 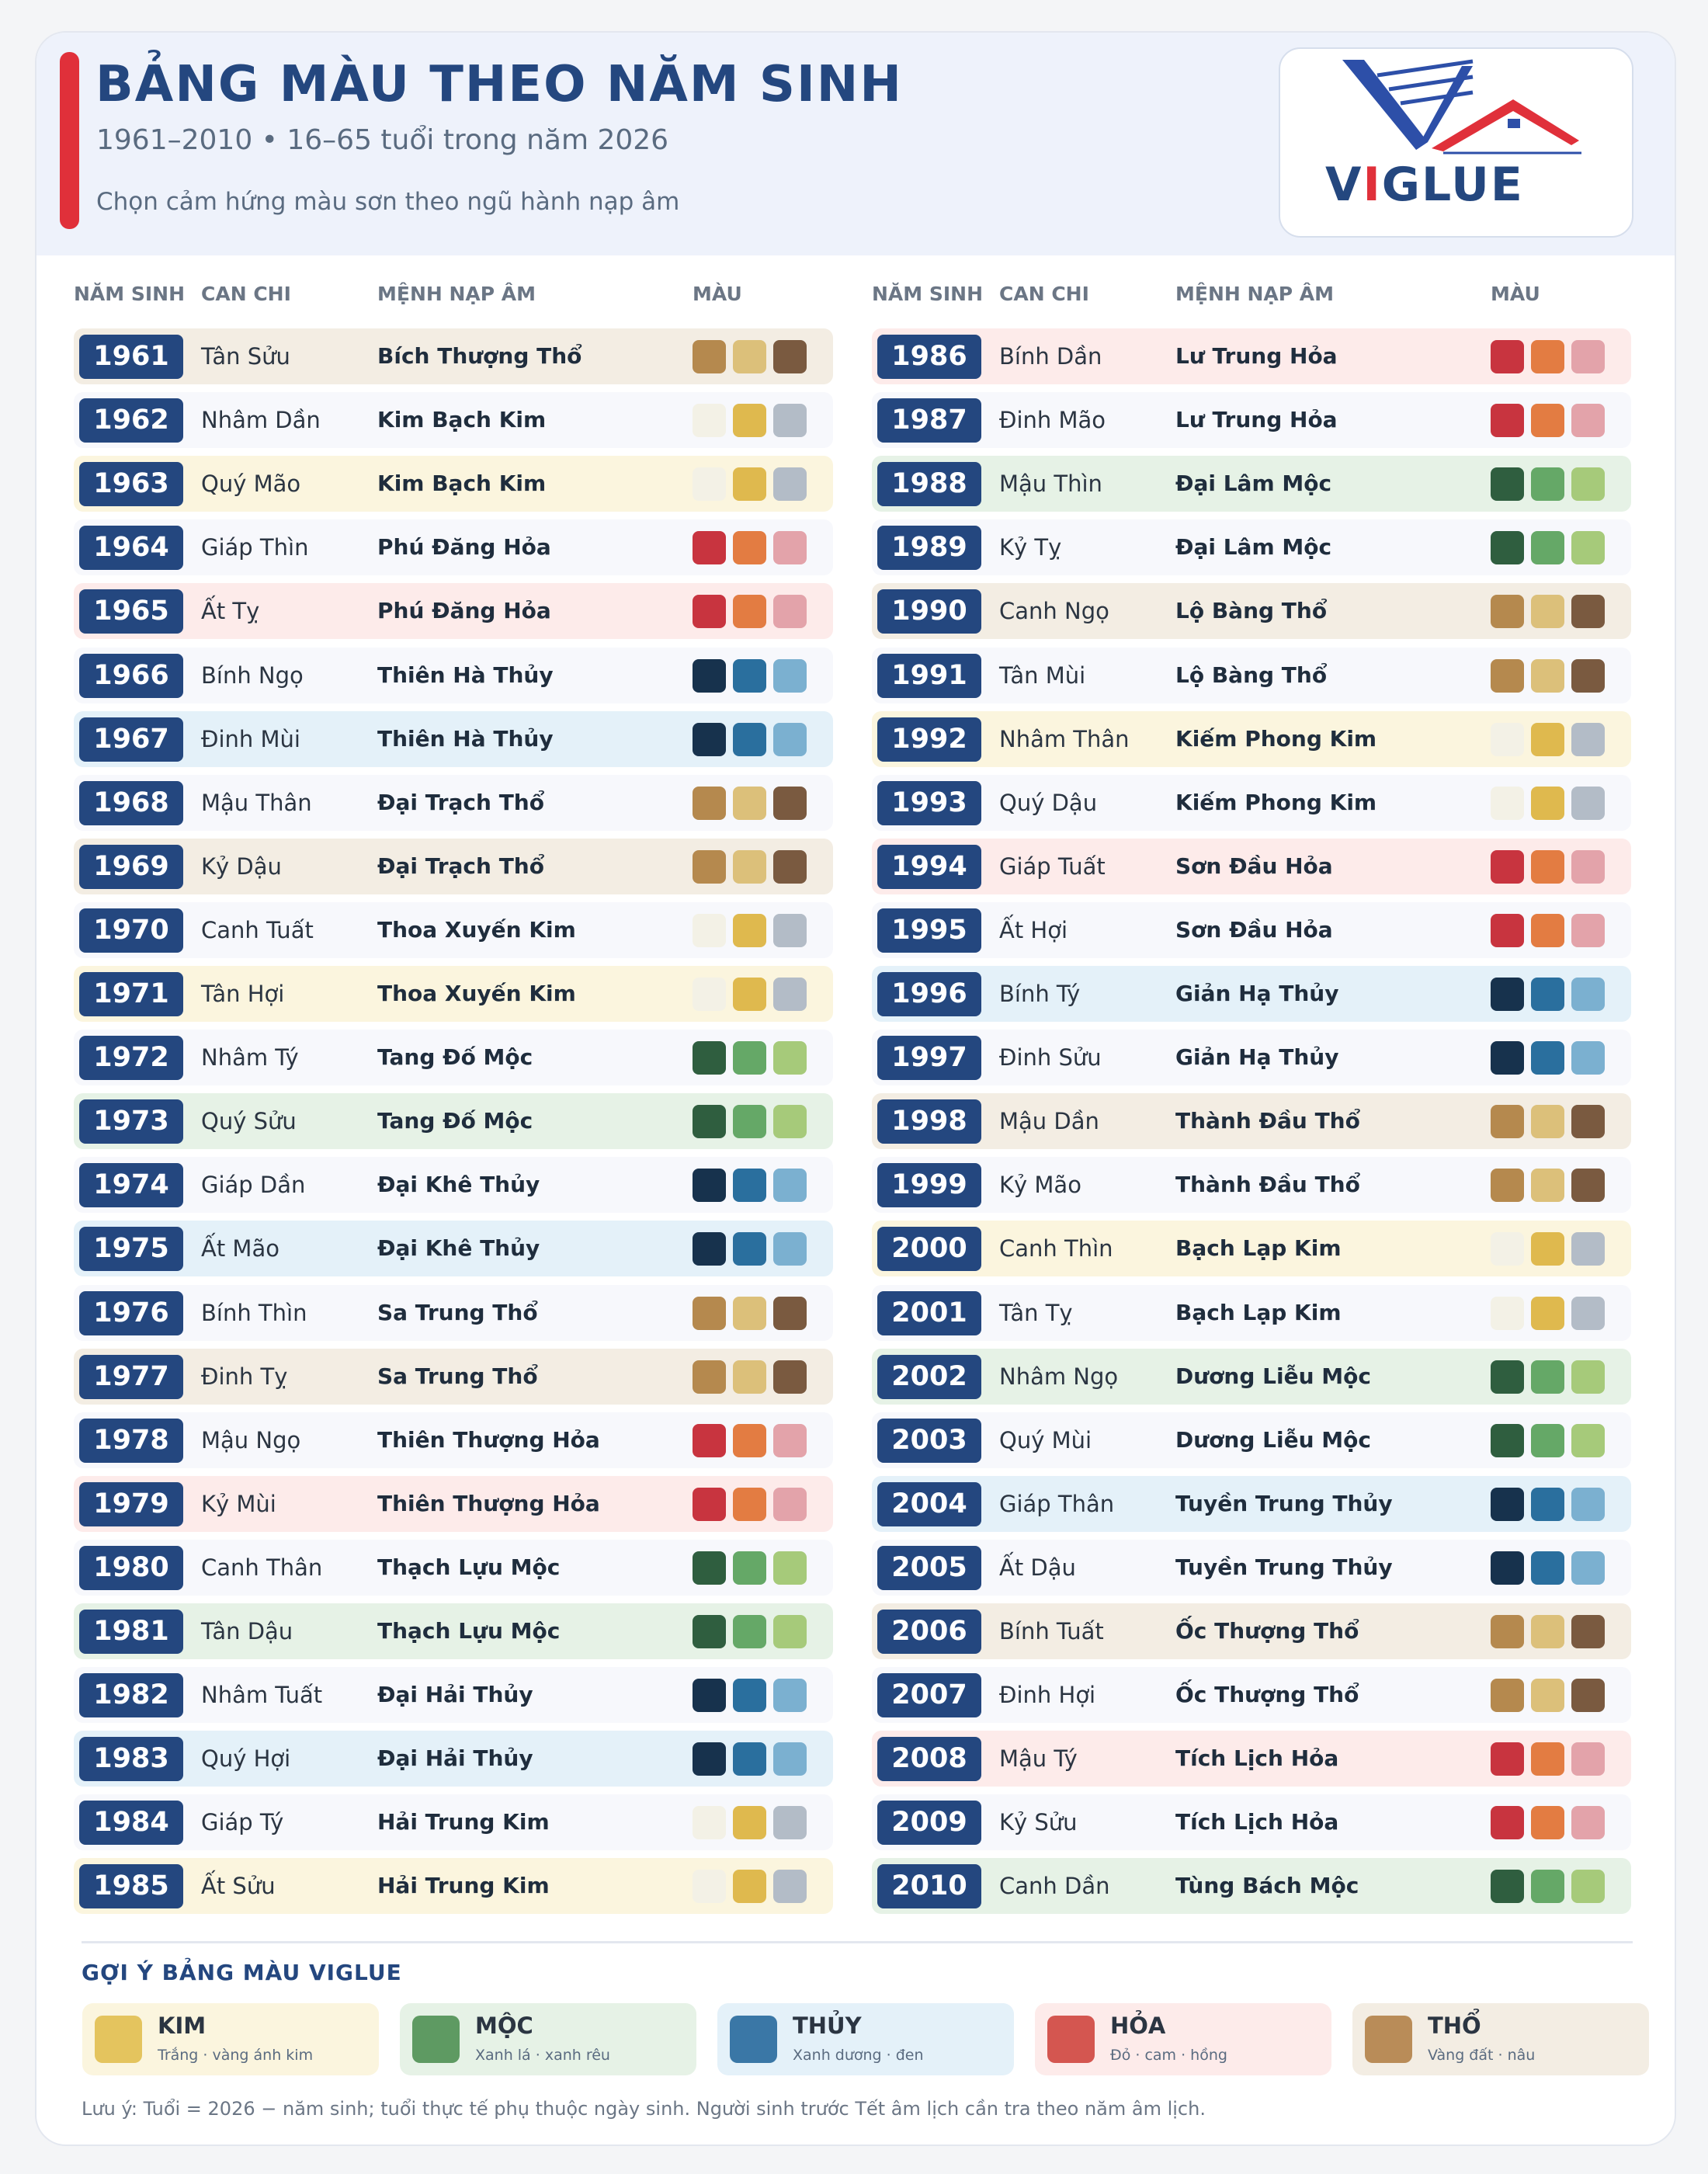 I want to click on menh: Thành Đầu Thổ, so click(x=1268, y=1121).